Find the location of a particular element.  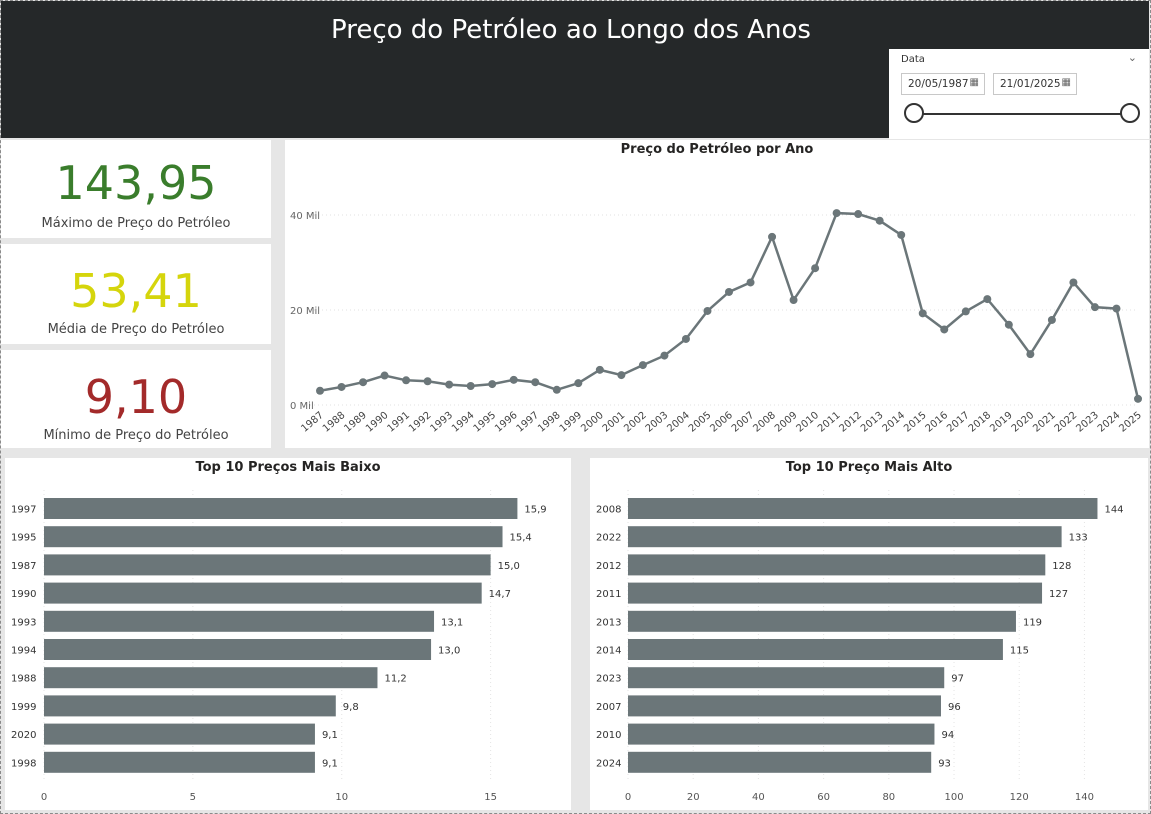

data-label: 133 is located at coordinates (1078, 538).